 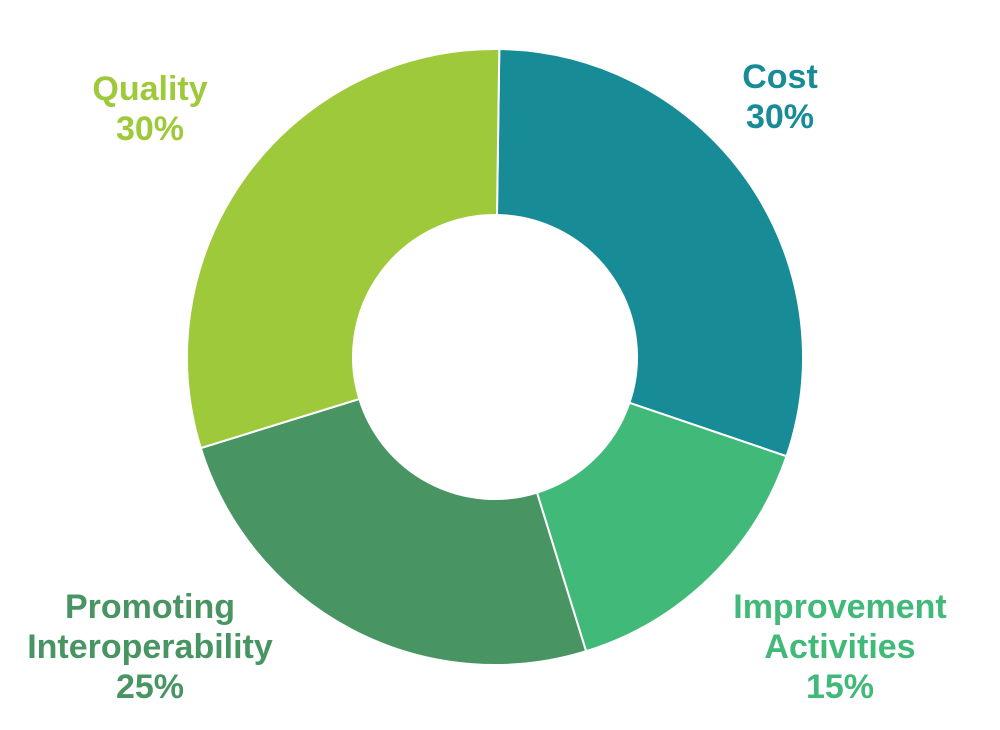 I want to click on slice-name-line: Interoperability, so click(x=150, y=647).